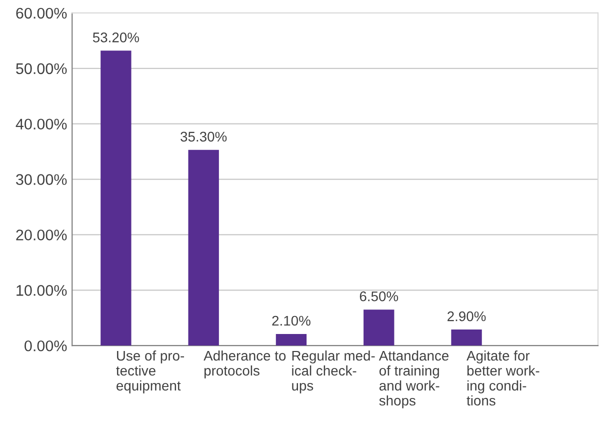 The width and height of the screenshot is (601, 432). Describe the element at coordinates (413, 379) in the screenshot. I see `x-tick-label: Attandance of training and work- shops` at that location.